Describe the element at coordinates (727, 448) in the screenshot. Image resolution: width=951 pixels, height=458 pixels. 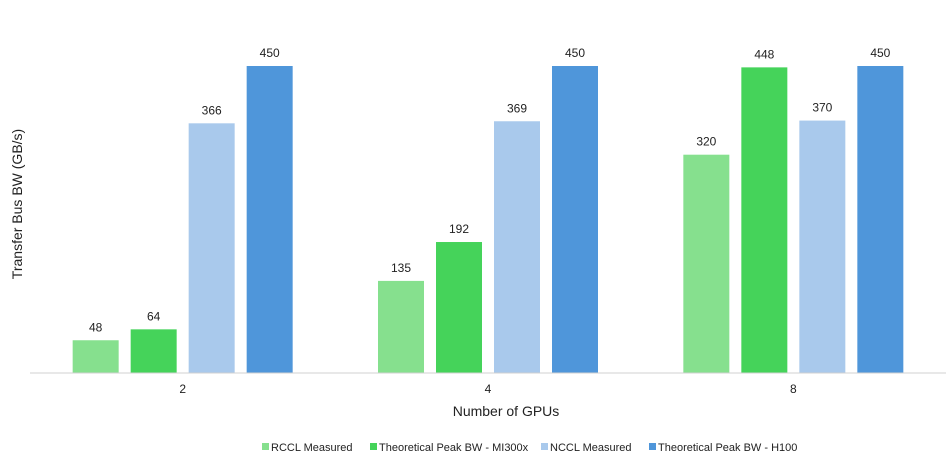
I see `legend-label: Theoretical Peak BW - H100` at that location.